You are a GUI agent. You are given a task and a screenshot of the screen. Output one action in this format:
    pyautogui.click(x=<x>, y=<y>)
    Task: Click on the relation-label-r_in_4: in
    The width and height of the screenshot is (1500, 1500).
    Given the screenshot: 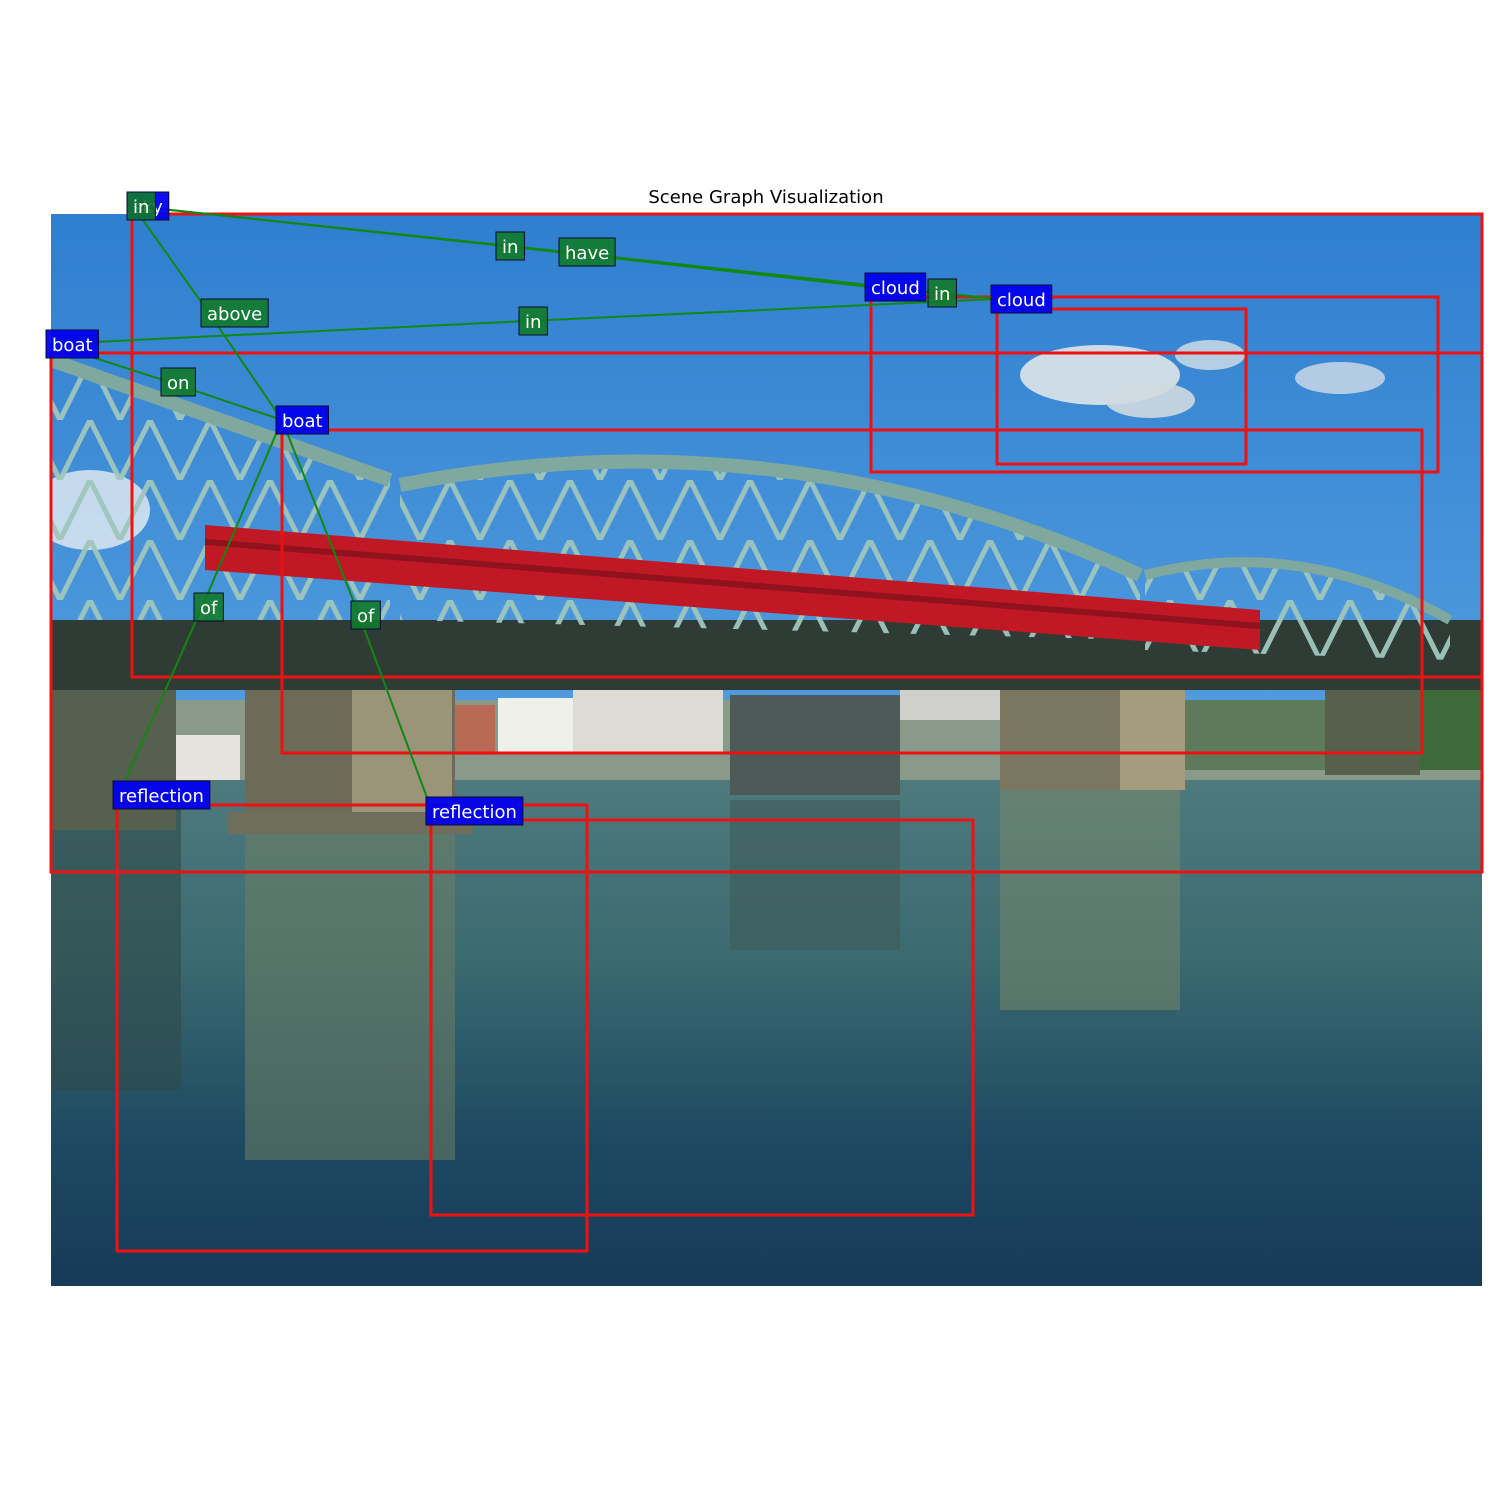 What is the action you would take?
    pyautogui.click(x=533, y=321)
    